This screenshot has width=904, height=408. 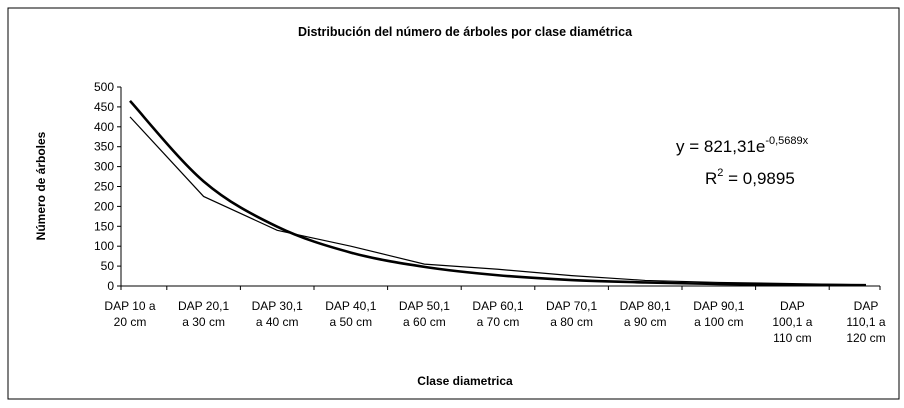 I want to click on y-tick-label: 500, so click(x=104, y=87).